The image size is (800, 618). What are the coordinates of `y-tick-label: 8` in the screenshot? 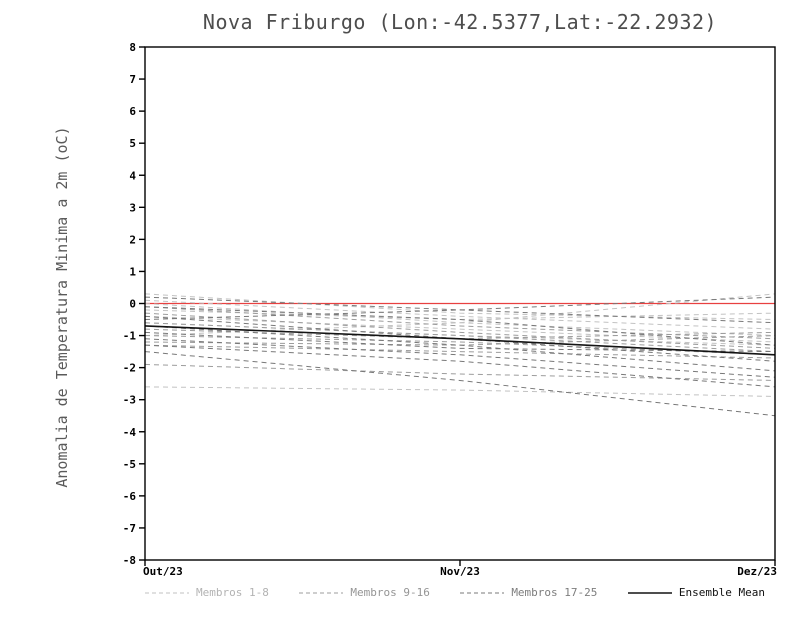 It's located at (132, 47).